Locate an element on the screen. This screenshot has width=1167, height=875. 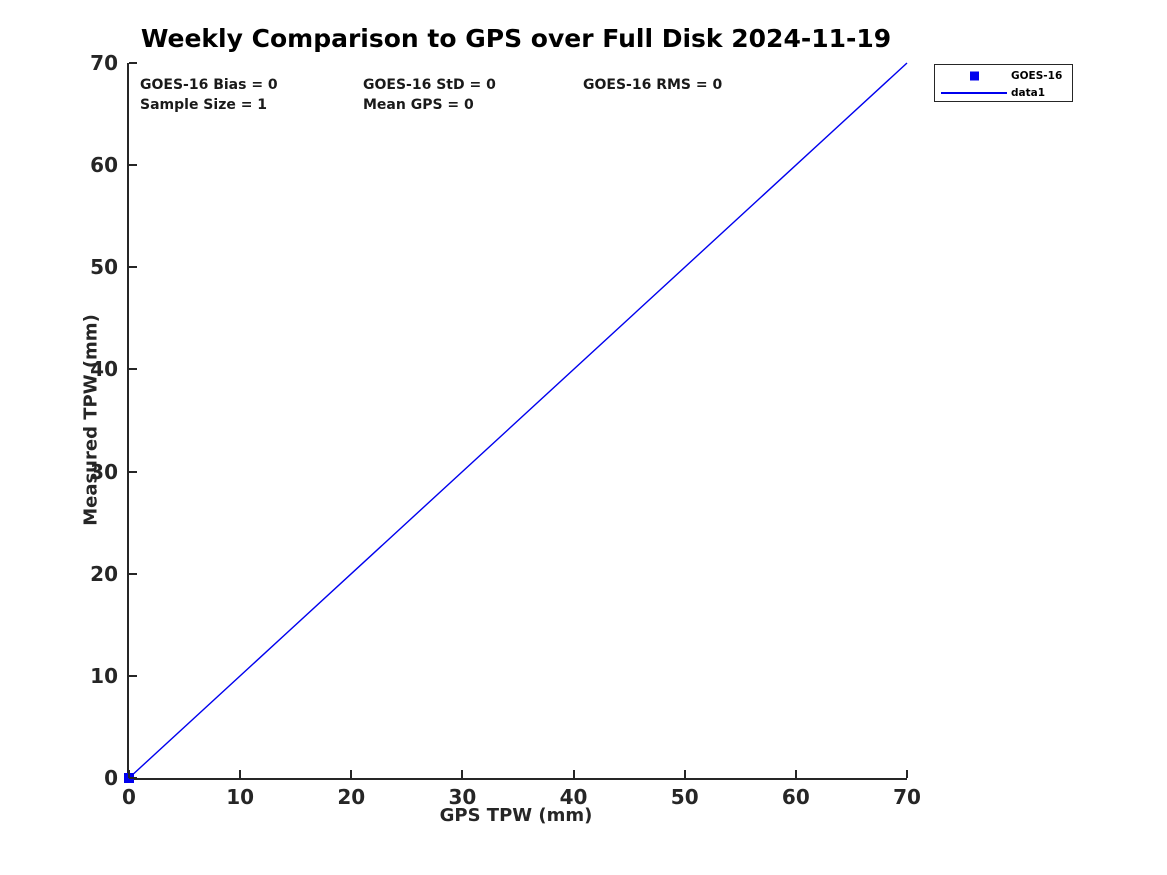
stat-std: GOES-16 StD = 0 is located at coordinates (429, 85).